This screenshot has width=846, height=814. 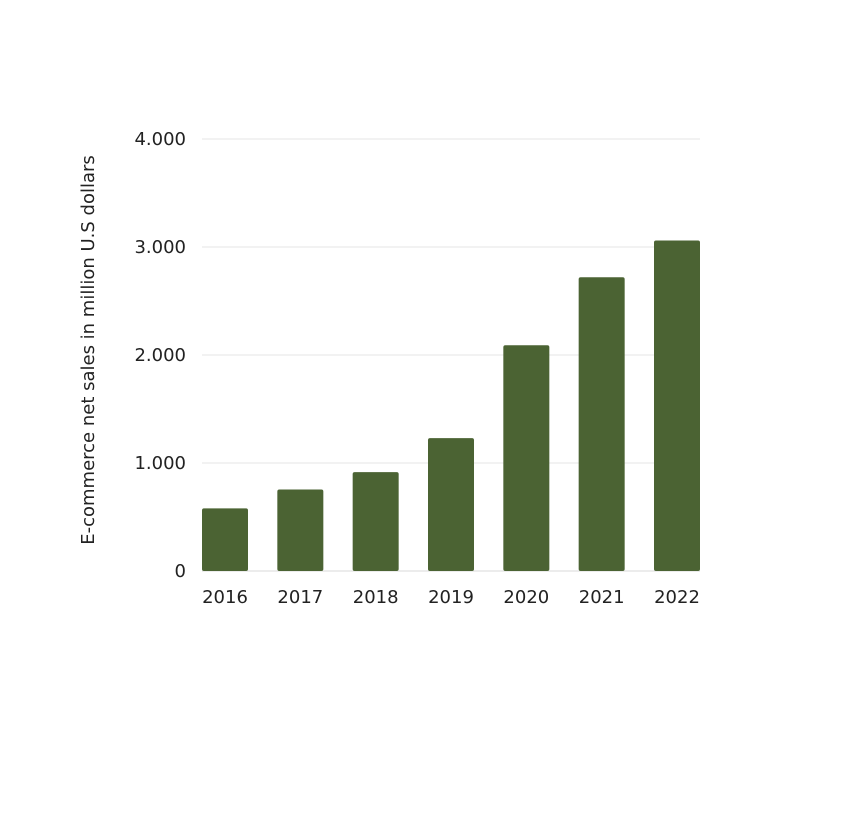 What do you see at coordinates (225, 539) in the screenshot?
I see `bar-2016` at bounding box center [225, 539].